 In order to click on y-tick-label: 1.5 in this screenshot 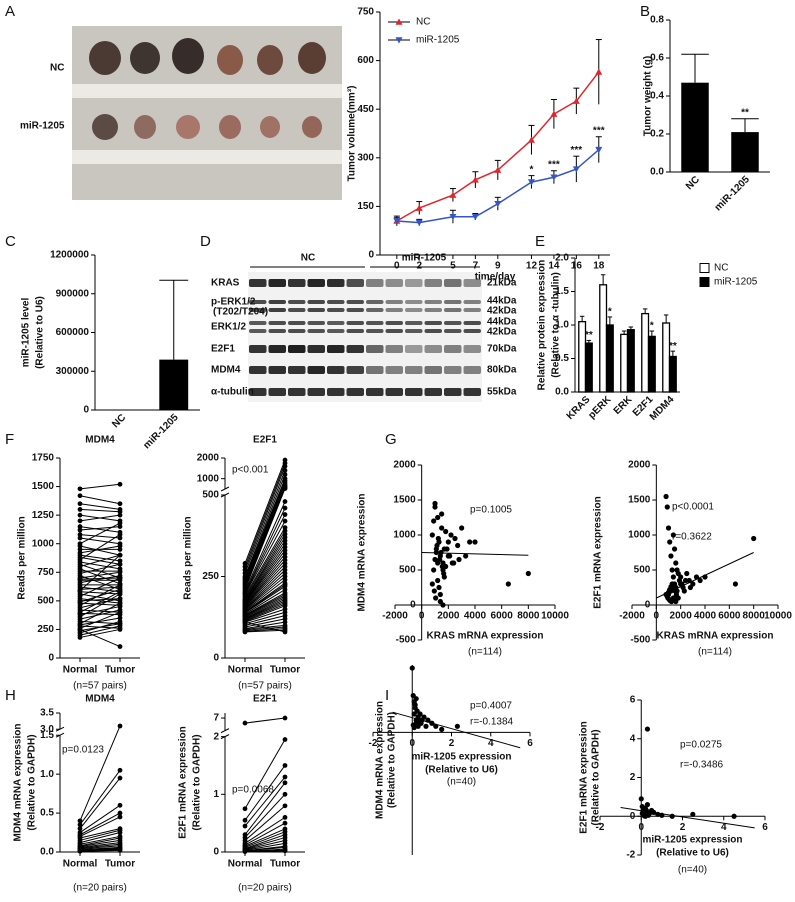, I will do `click(562, 291)`.